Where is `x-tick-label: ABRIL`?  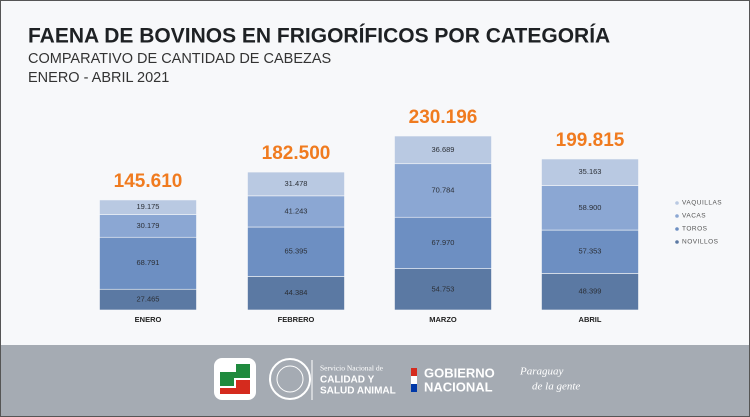 x-tick-label: ABRIL is located at coordinates (590, 319).